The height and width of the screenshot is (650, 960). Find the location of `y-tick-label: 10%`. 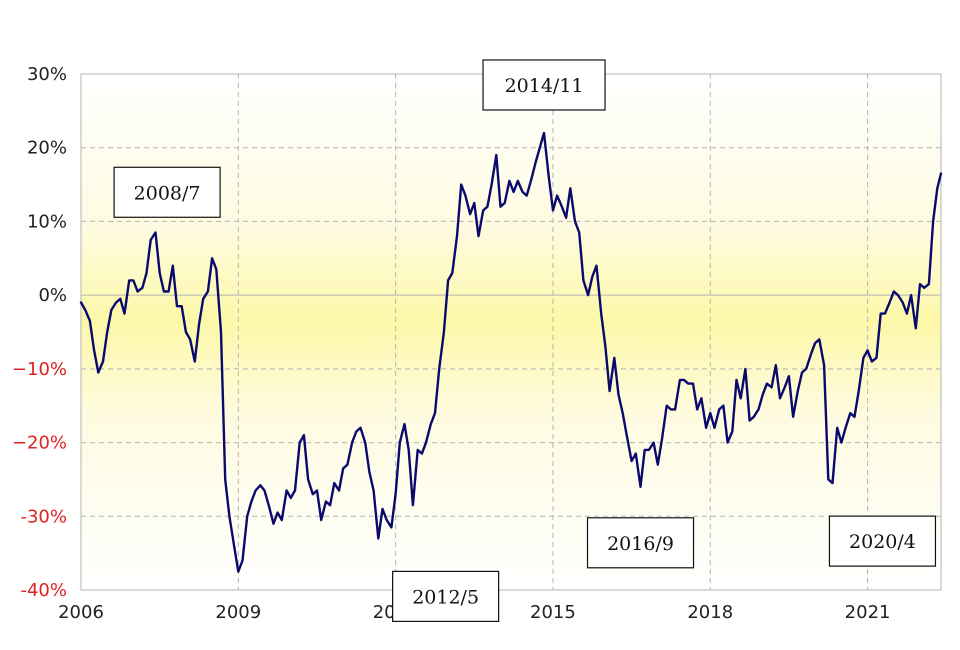

y-tick-label: 10% is located at coordinates (47, 221).